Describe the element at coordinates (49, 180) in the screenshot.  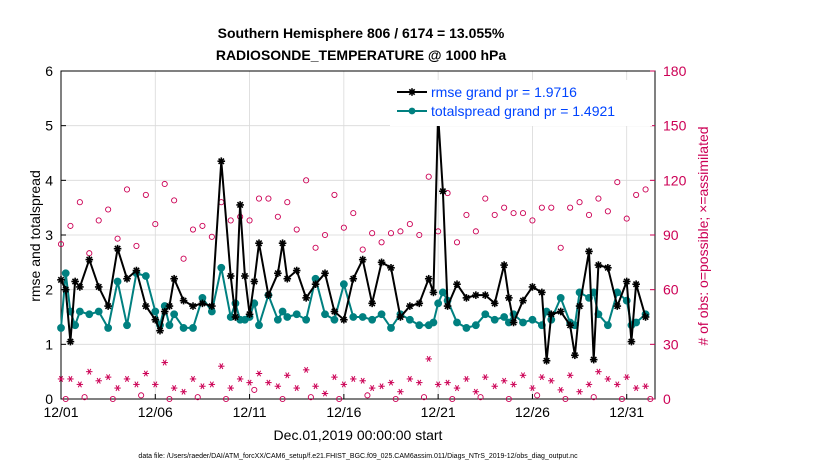
I see `y-tick-label: 4` at that location.